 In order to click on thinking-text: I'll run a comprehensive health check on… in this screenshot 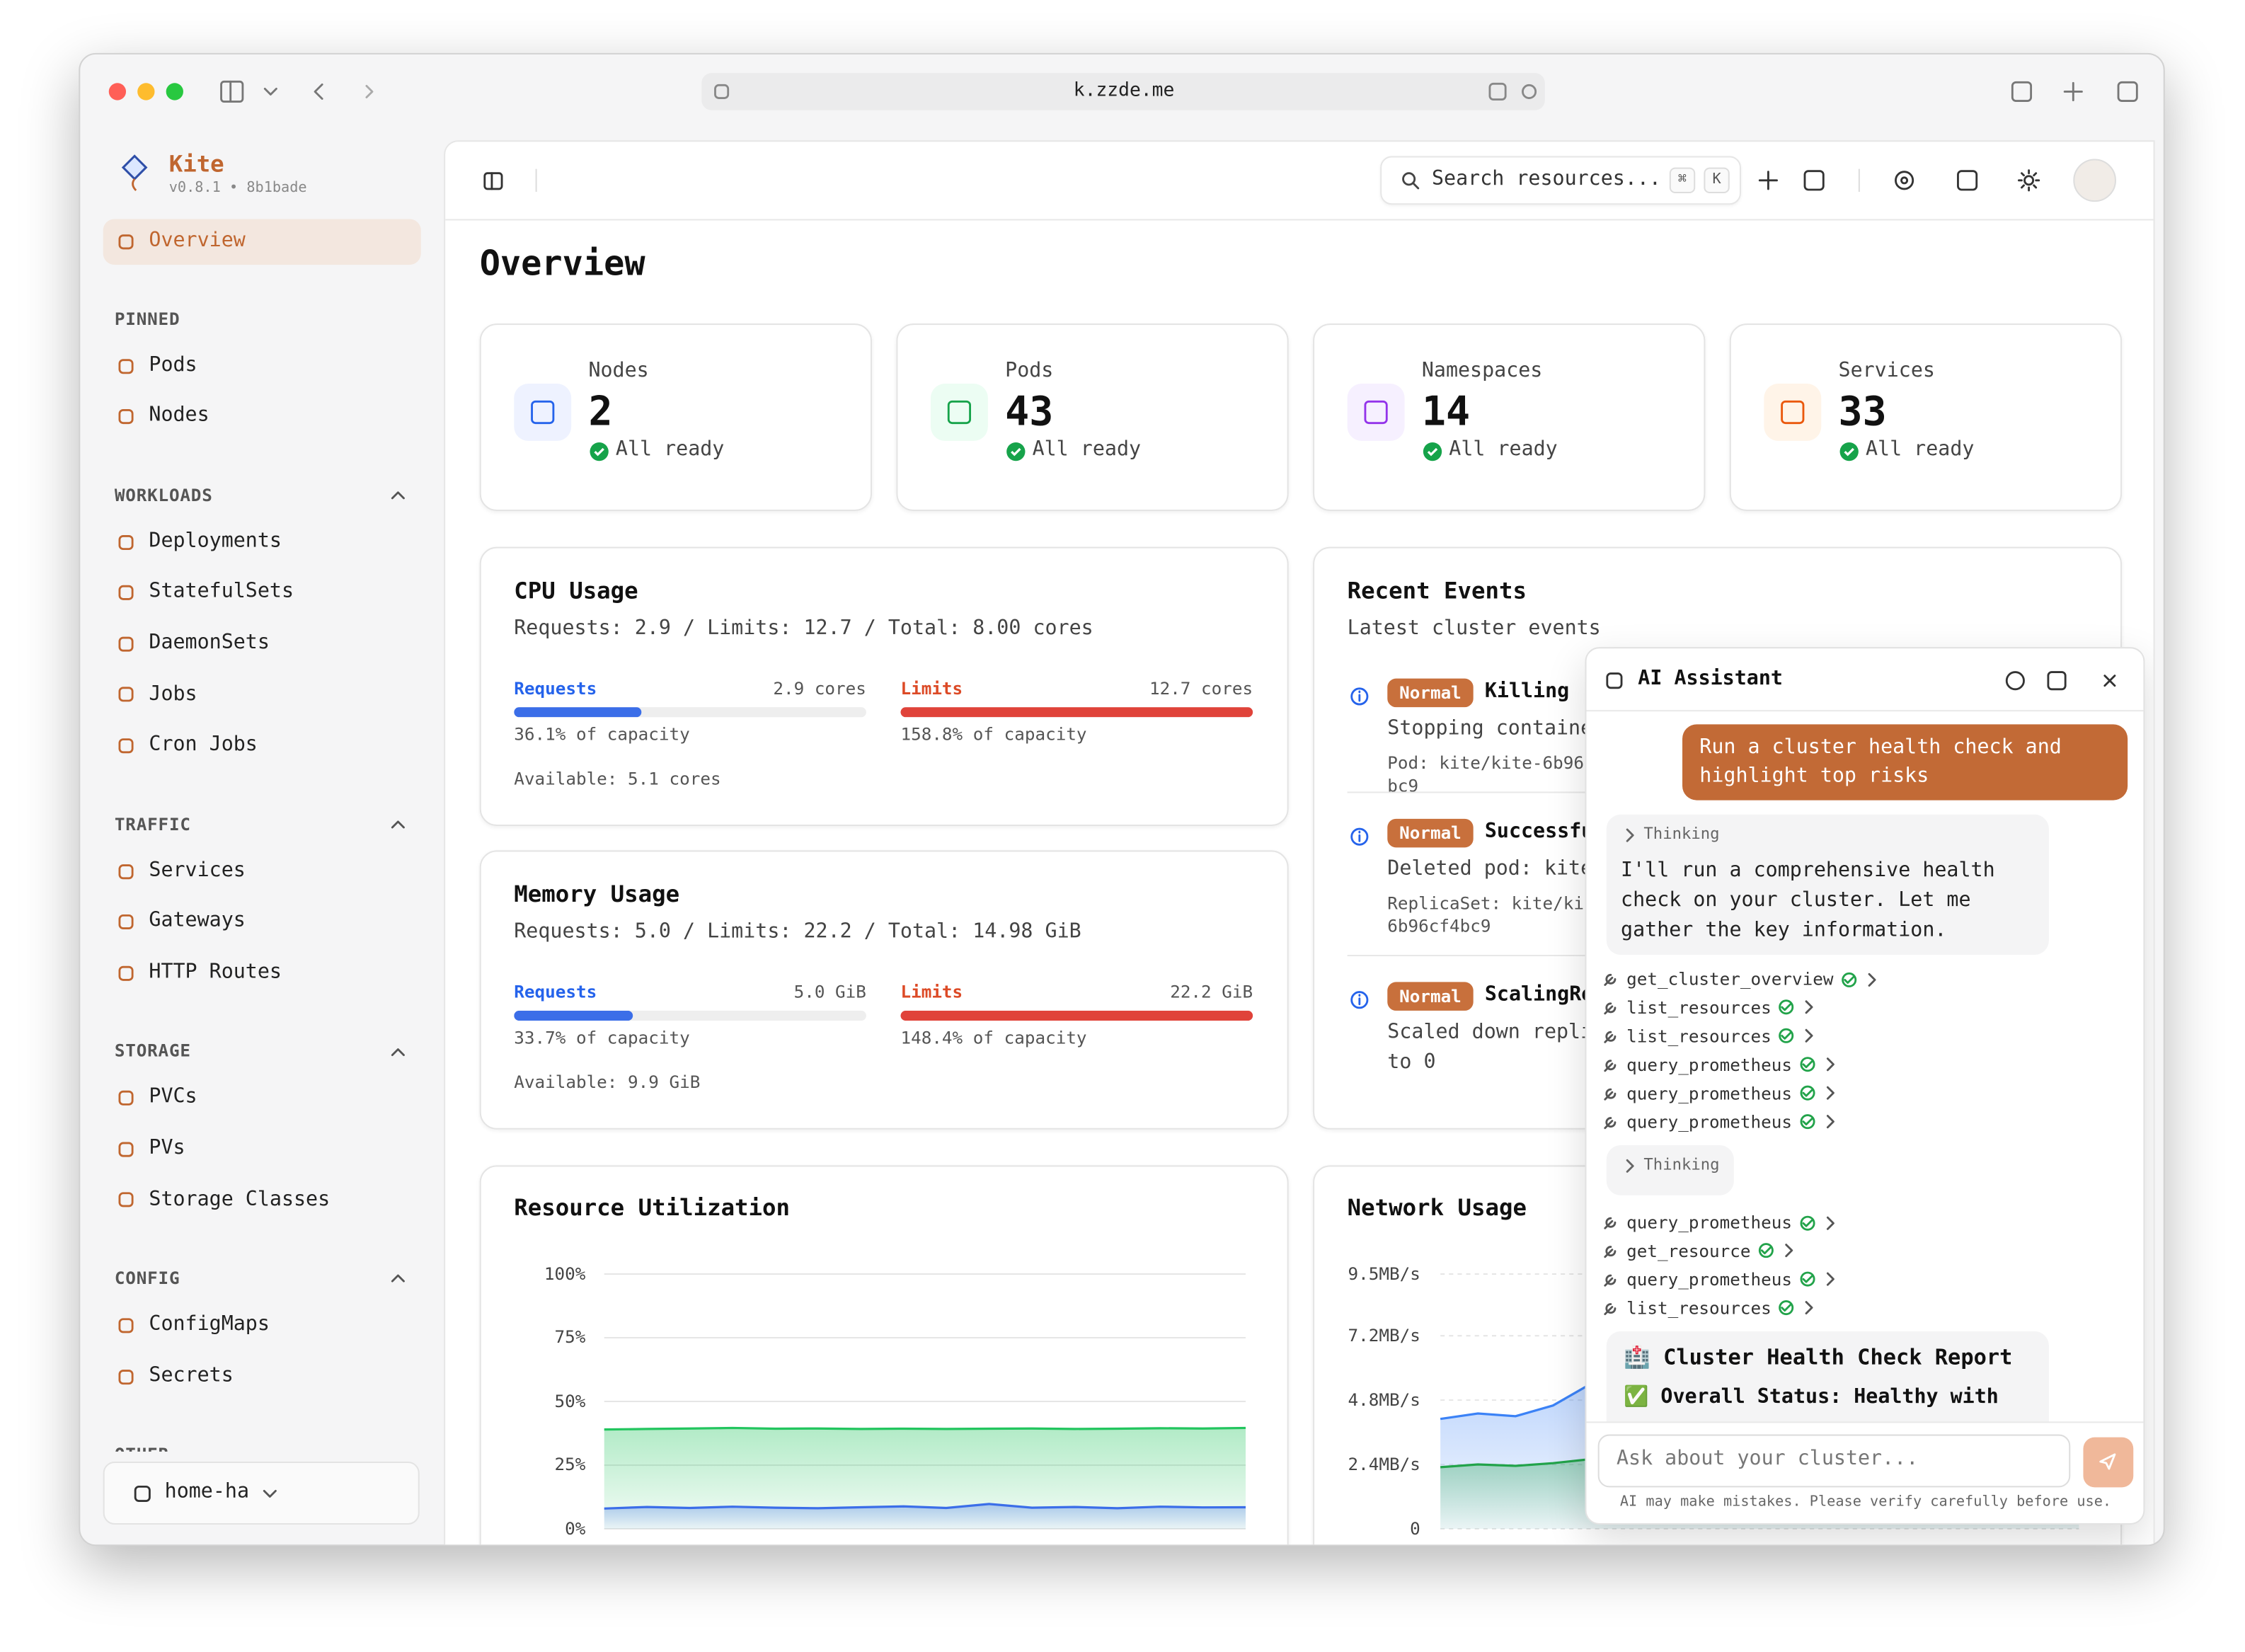, I will do `click(1808, 900)`.